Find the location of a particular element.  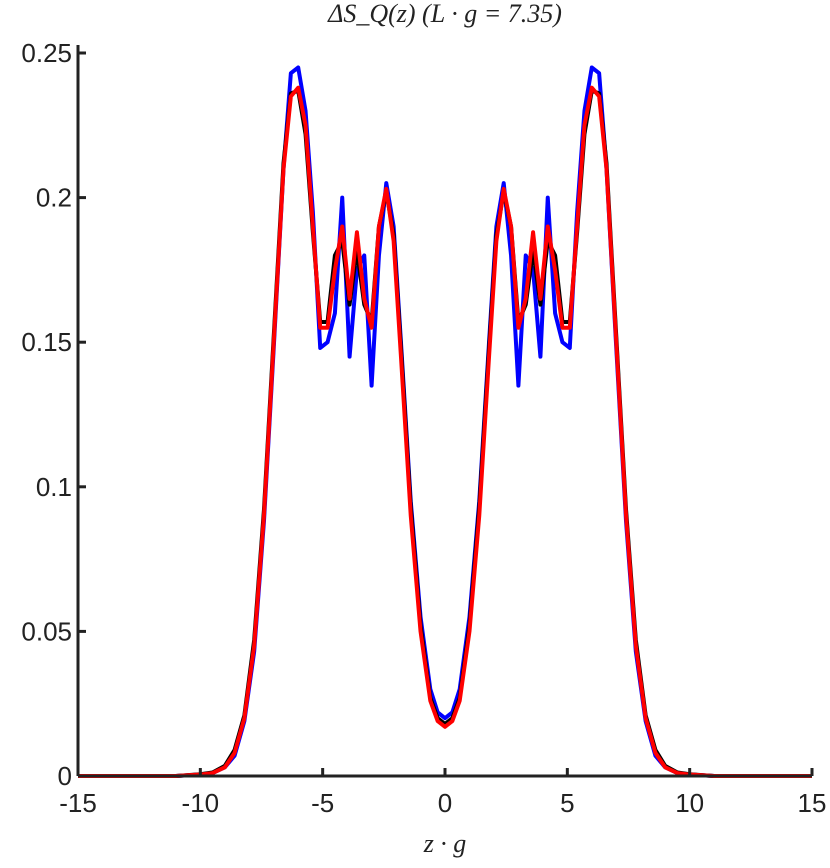

x-tick-label: -10 is located at coordinates (201, 803).